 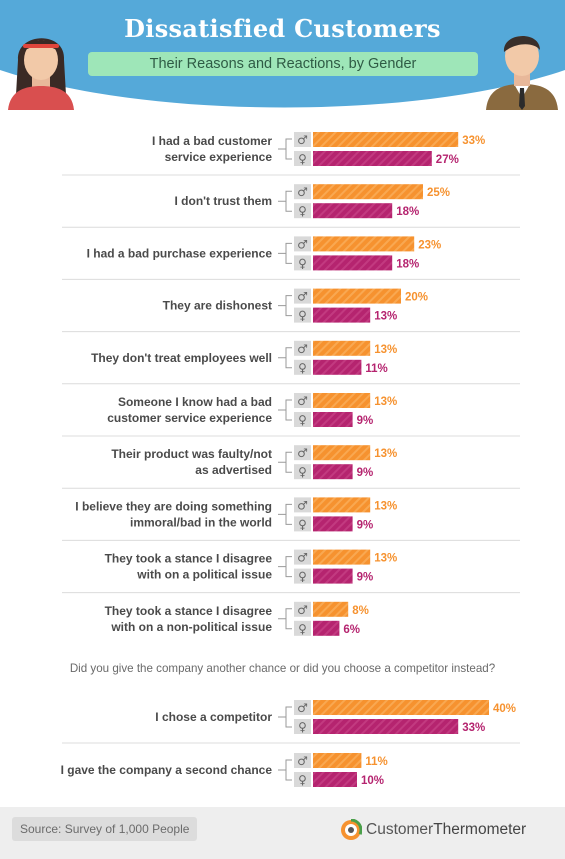 I want to click on page-subtitle: Their Reasons and Reactions, by Gender, so click(x=283, y=64).